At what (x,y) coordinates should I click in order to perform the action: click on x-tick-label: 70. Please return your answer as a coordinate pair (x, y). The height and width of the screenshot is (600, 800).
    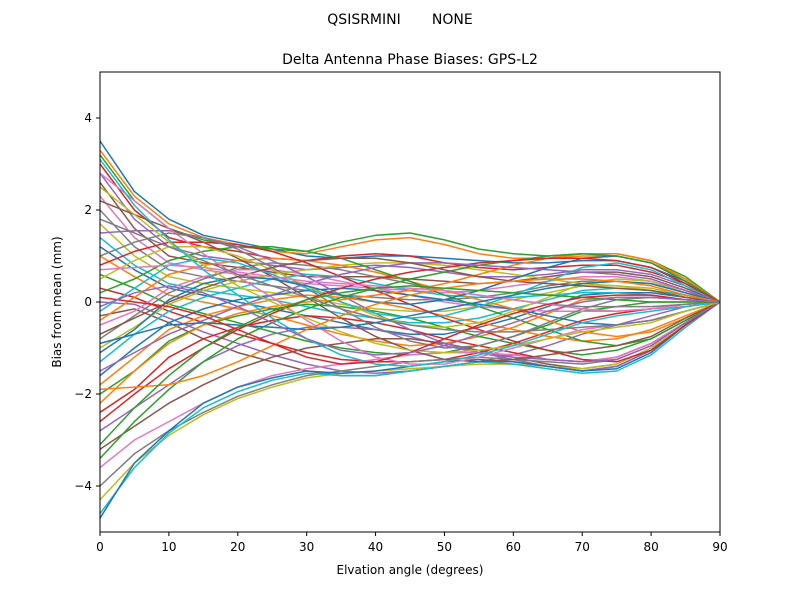
    Looking at the image, I should click on (582, 547).